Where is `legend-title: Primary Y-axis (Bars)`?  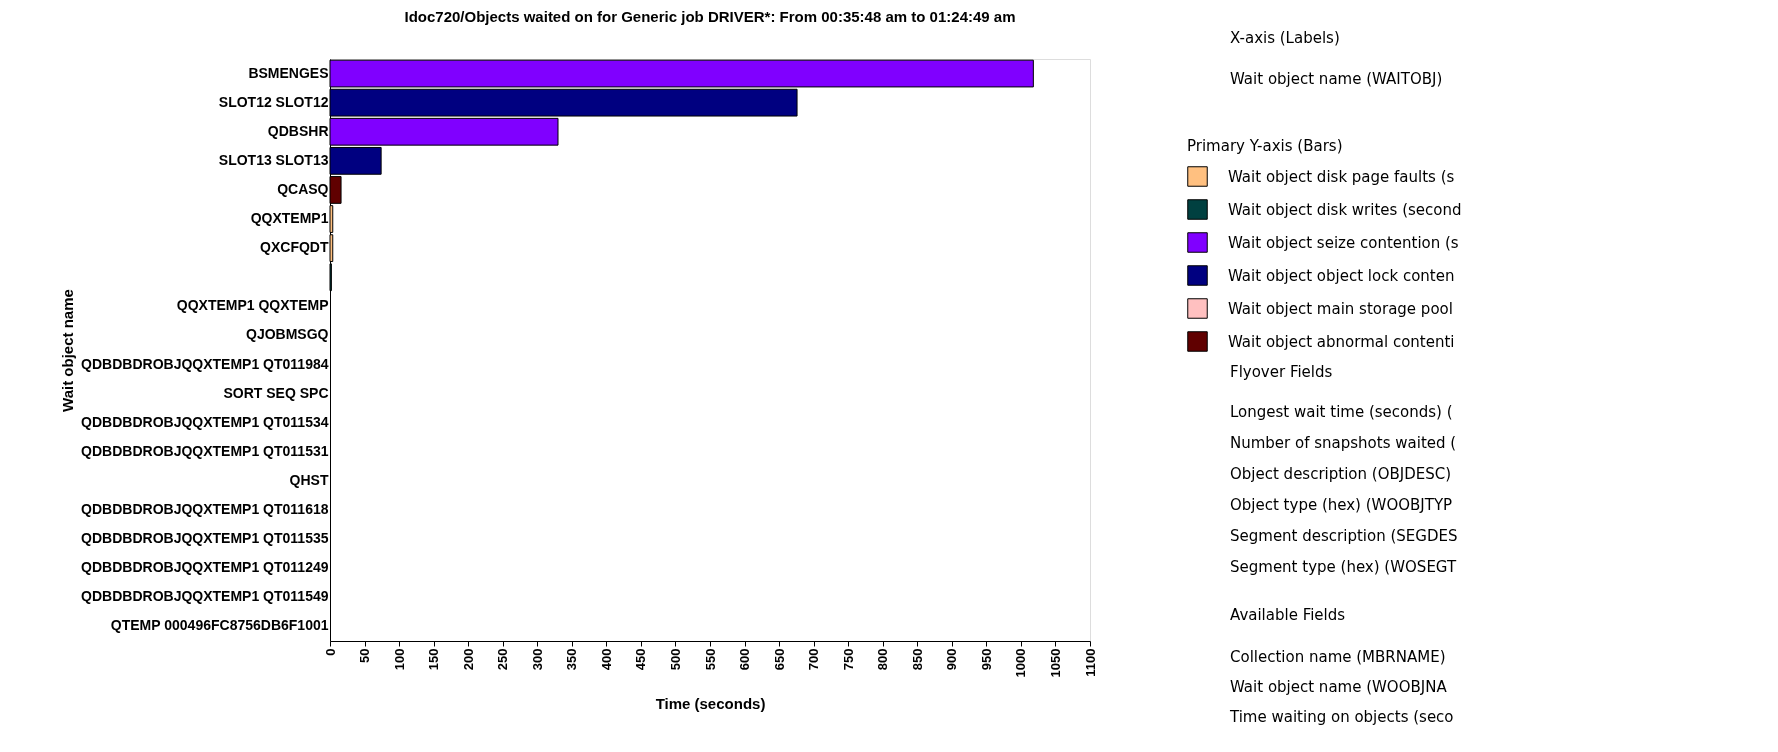 legend-title: Primary Y-axis (Bars) is located at coordinates (1265, 146).